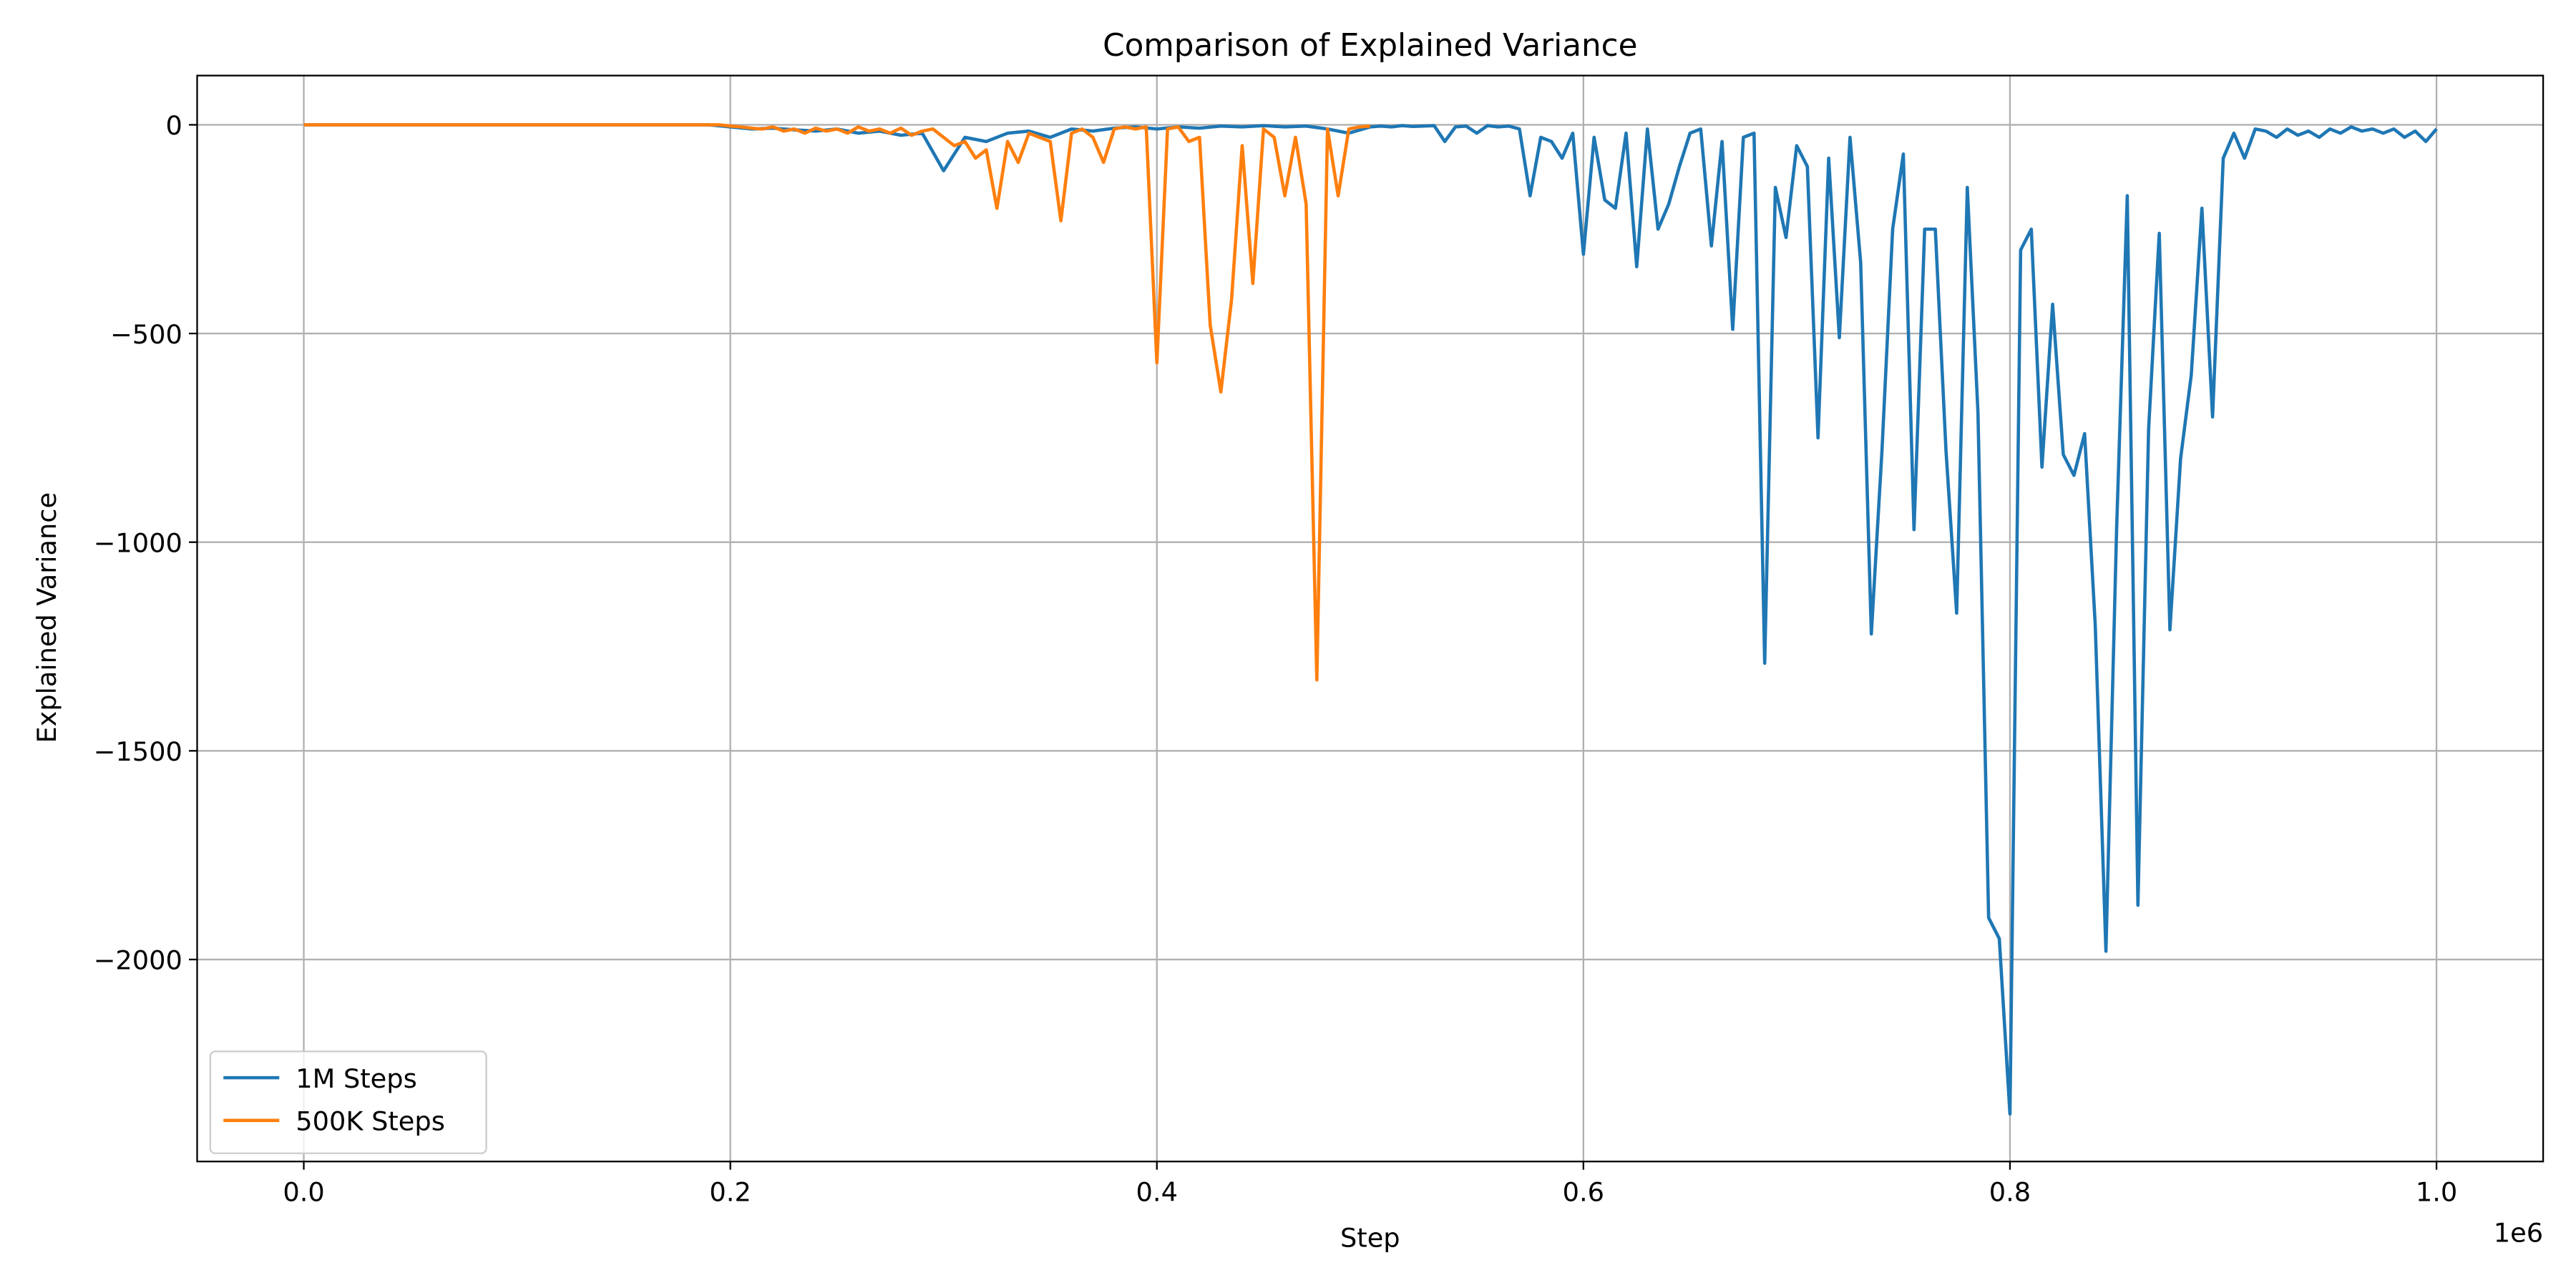 This screenshot has height=1288, width=2576. Describe the element at coordinates (46, 617) in the screenshot. I see `y-axis-label: Explained Variance` at that location.